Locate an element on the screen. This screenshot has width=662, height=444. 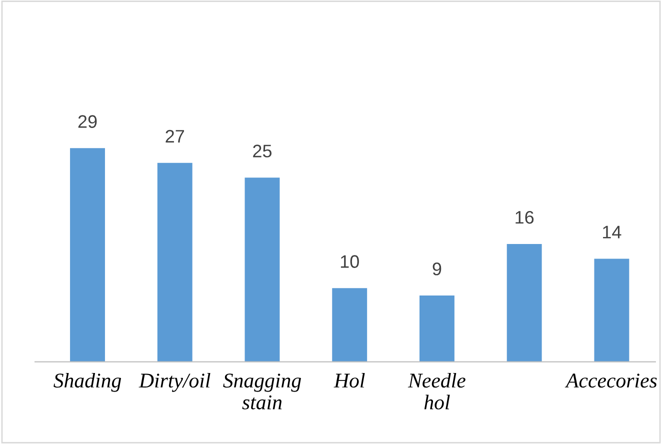
x-tick-label: Shading is located at coordinates (88, 382).